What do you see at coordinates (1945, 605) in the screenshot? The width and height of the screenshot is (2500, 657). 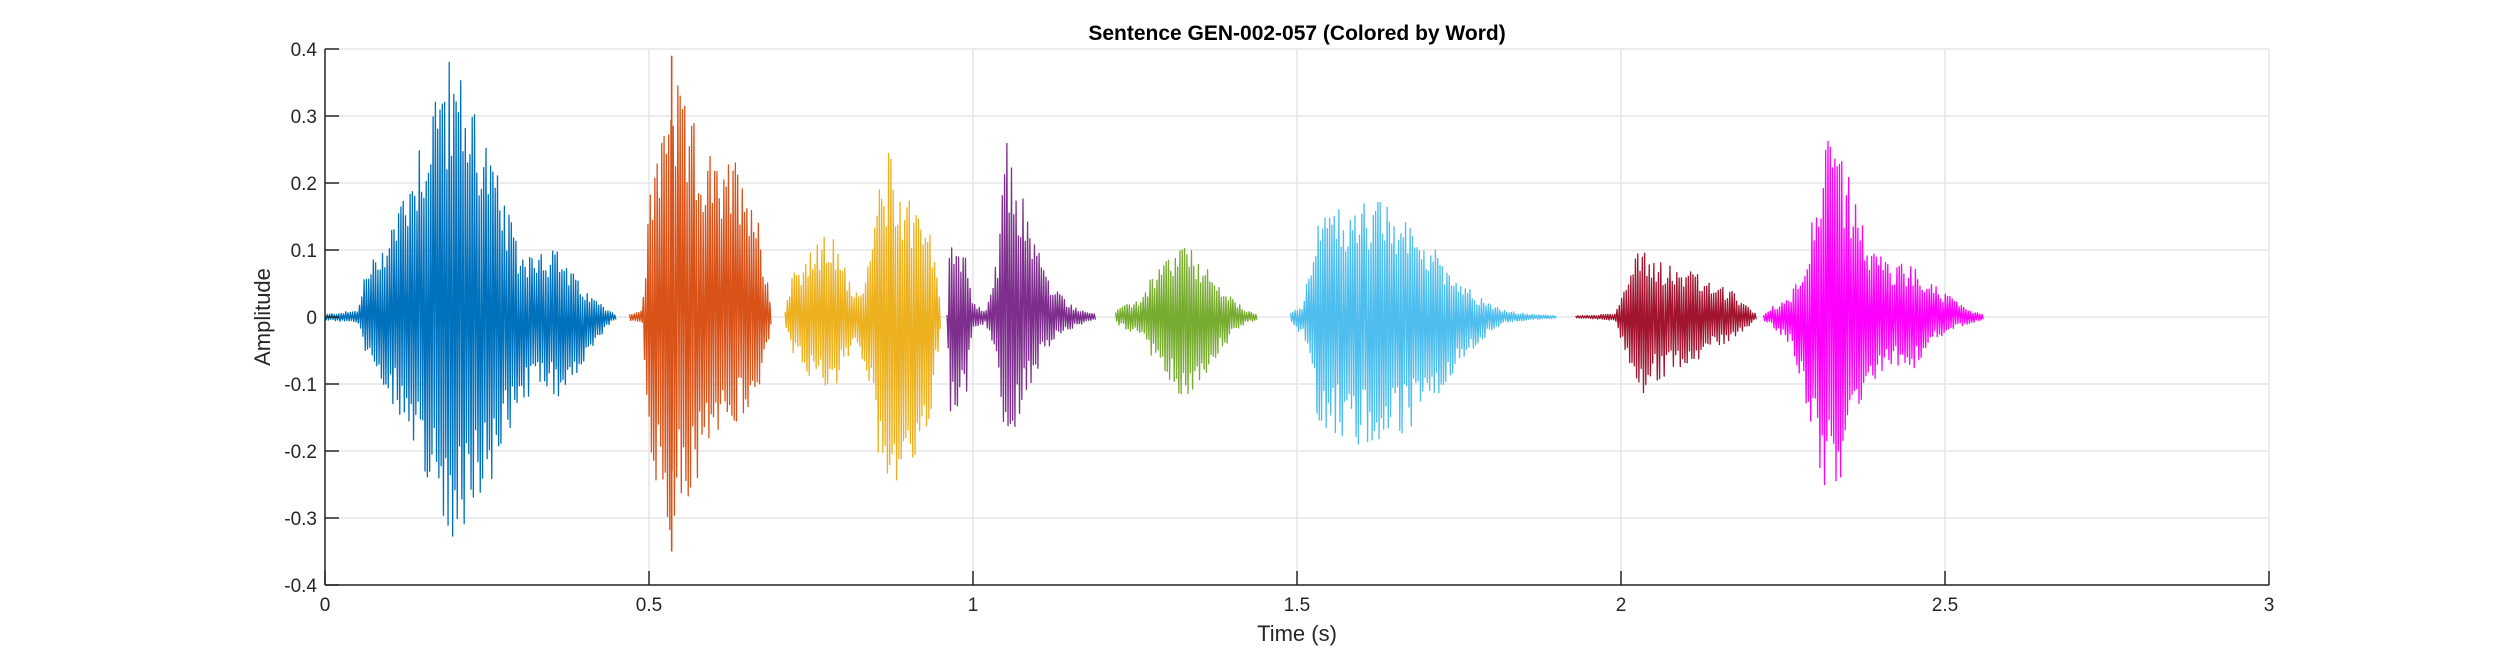 I see `x-tick-label: 2.5` at bounding box center [1945, 605].